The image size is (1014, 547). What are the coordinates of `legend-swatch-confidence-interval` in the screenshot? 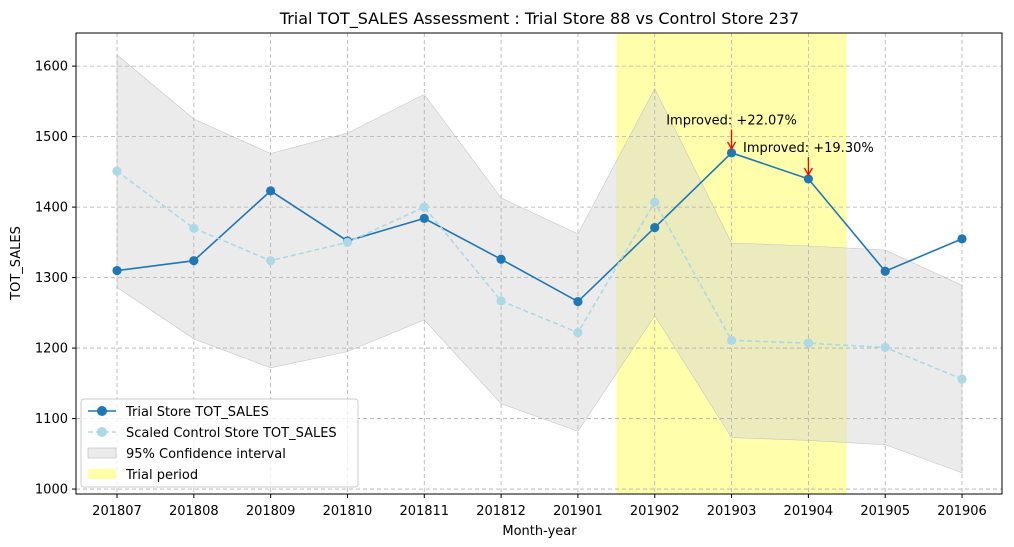 It's located at (102, 453).